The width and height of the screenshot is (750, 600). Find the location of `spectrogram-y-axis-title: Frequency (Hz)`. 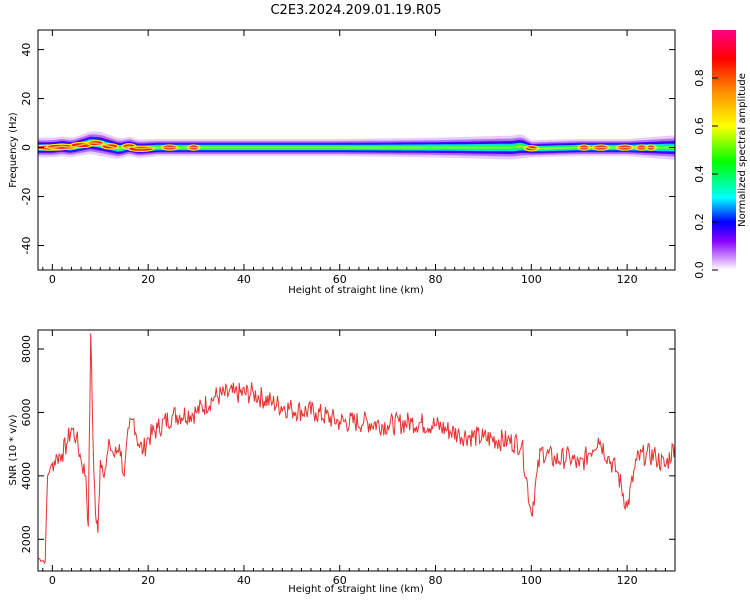

spectrogram-y-axis-title: Frequency (Hz) is located at coordinates (13, 150).